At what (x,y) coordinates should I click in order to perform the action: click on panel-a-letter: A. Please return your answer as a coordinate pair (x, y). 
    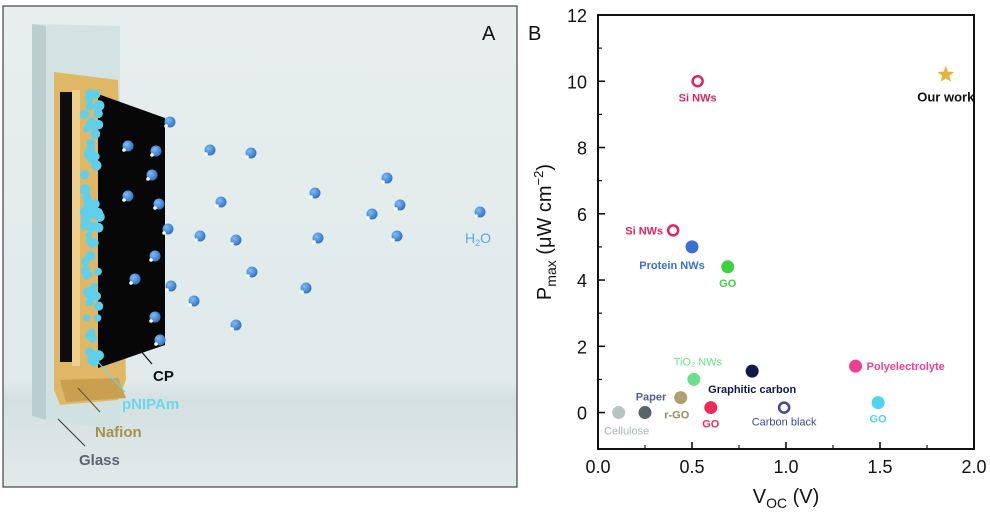
    Looking at the image, I should click on (489, 34).